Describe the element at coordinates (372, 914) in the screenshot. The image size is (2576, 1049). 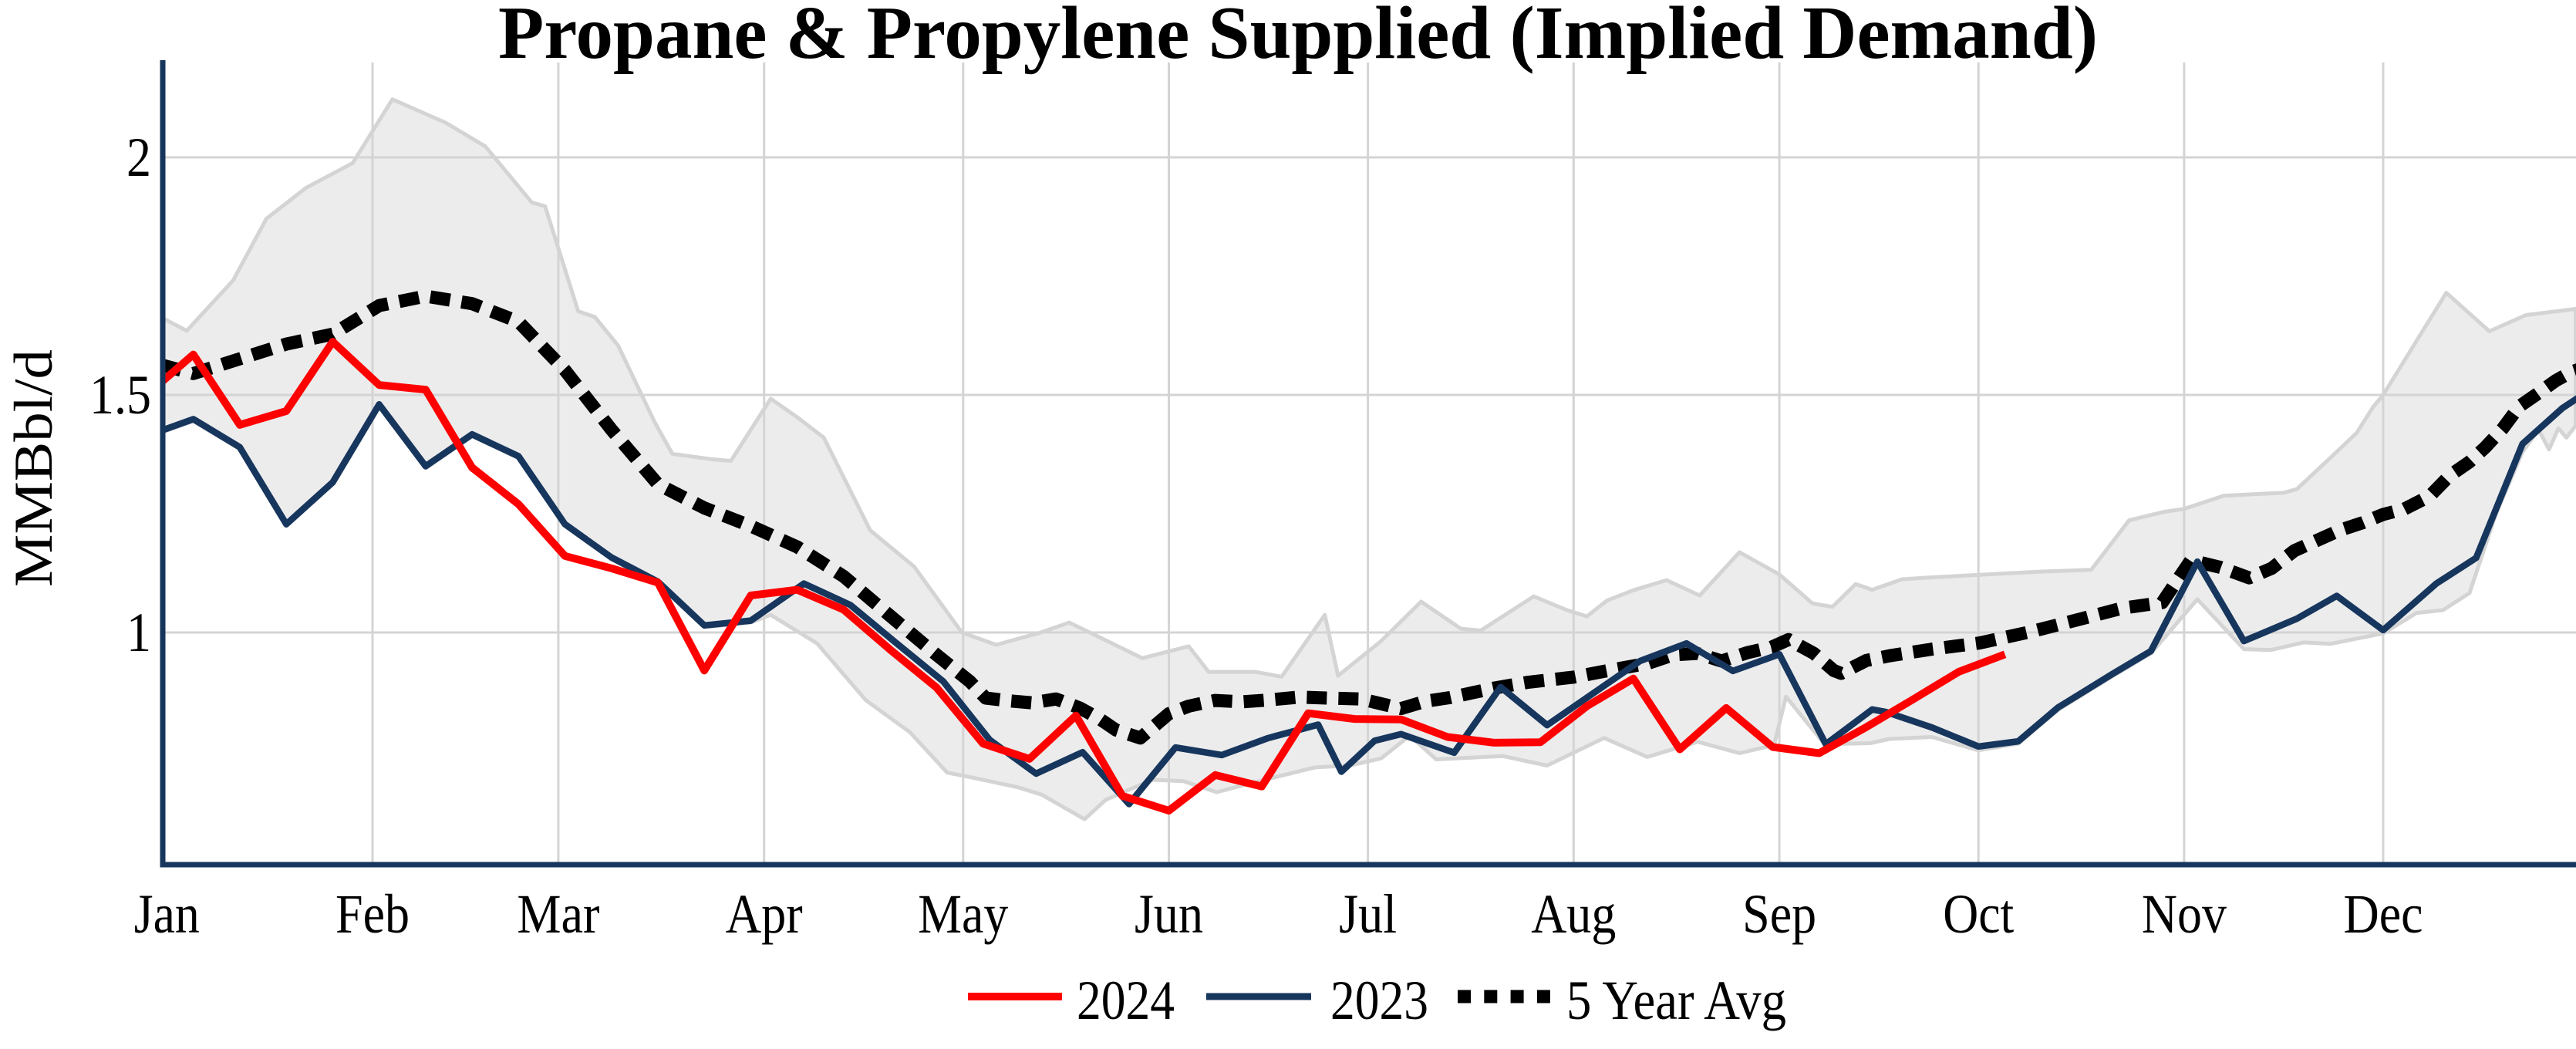
I see `svg-text: Feb` at that location.